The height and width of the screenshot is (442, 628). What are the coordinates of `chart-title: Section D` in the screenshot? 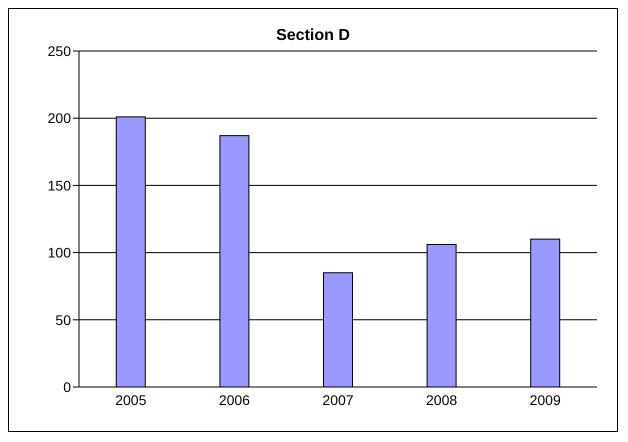 It's located at (313, 35).